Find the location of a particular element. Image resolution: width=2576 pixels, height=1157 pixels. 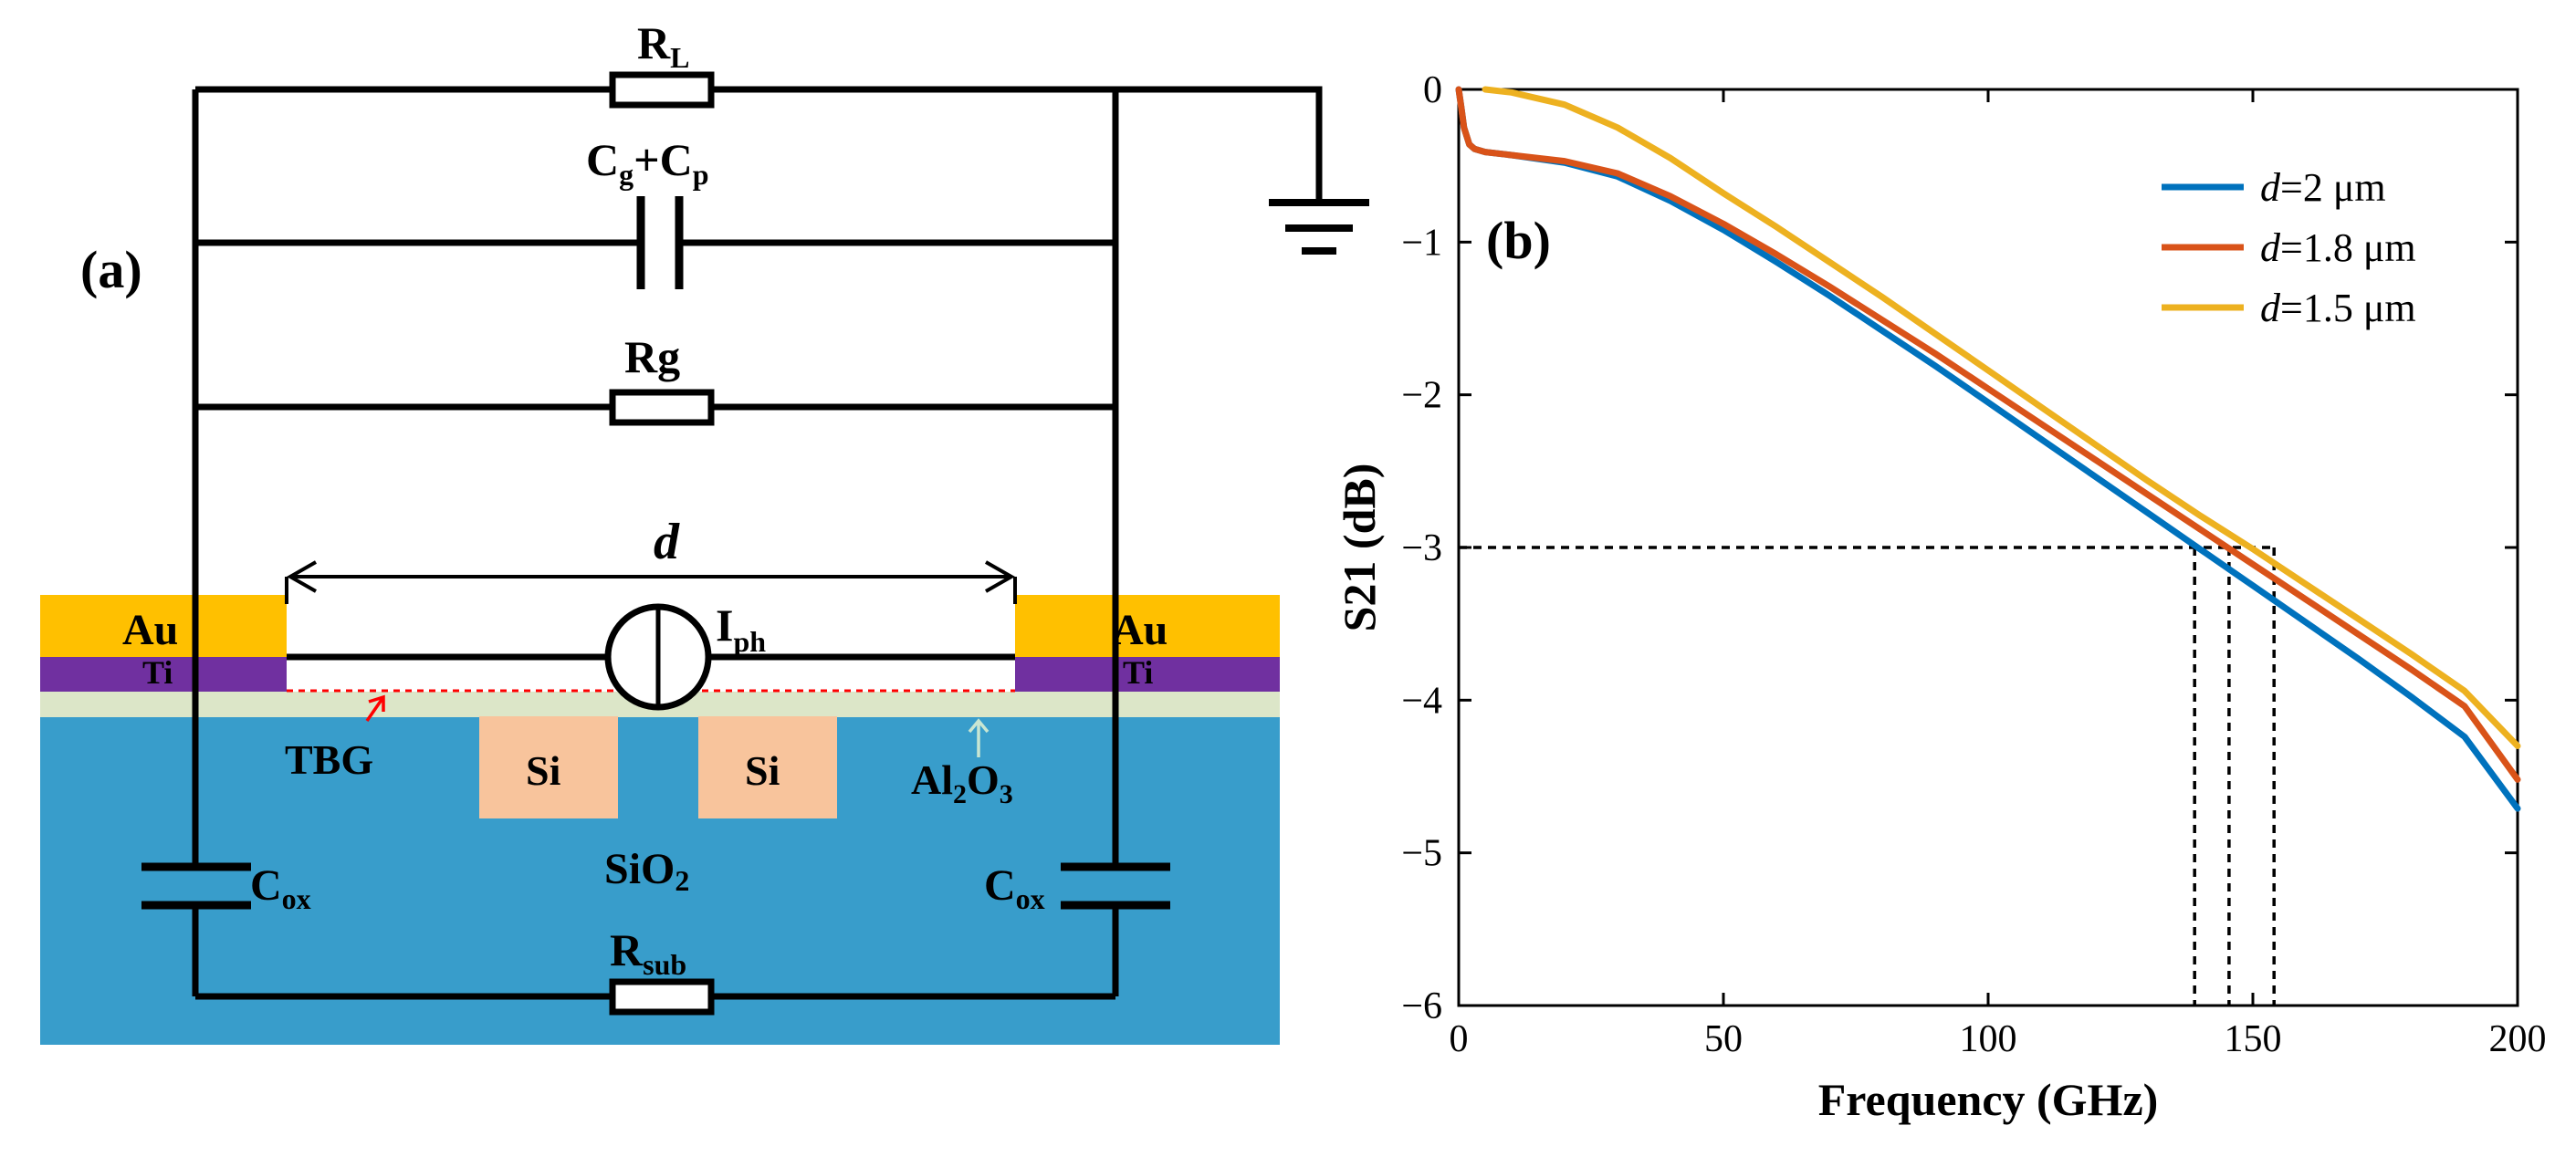

si-waveguide-left is located at coordinates (548, 767).